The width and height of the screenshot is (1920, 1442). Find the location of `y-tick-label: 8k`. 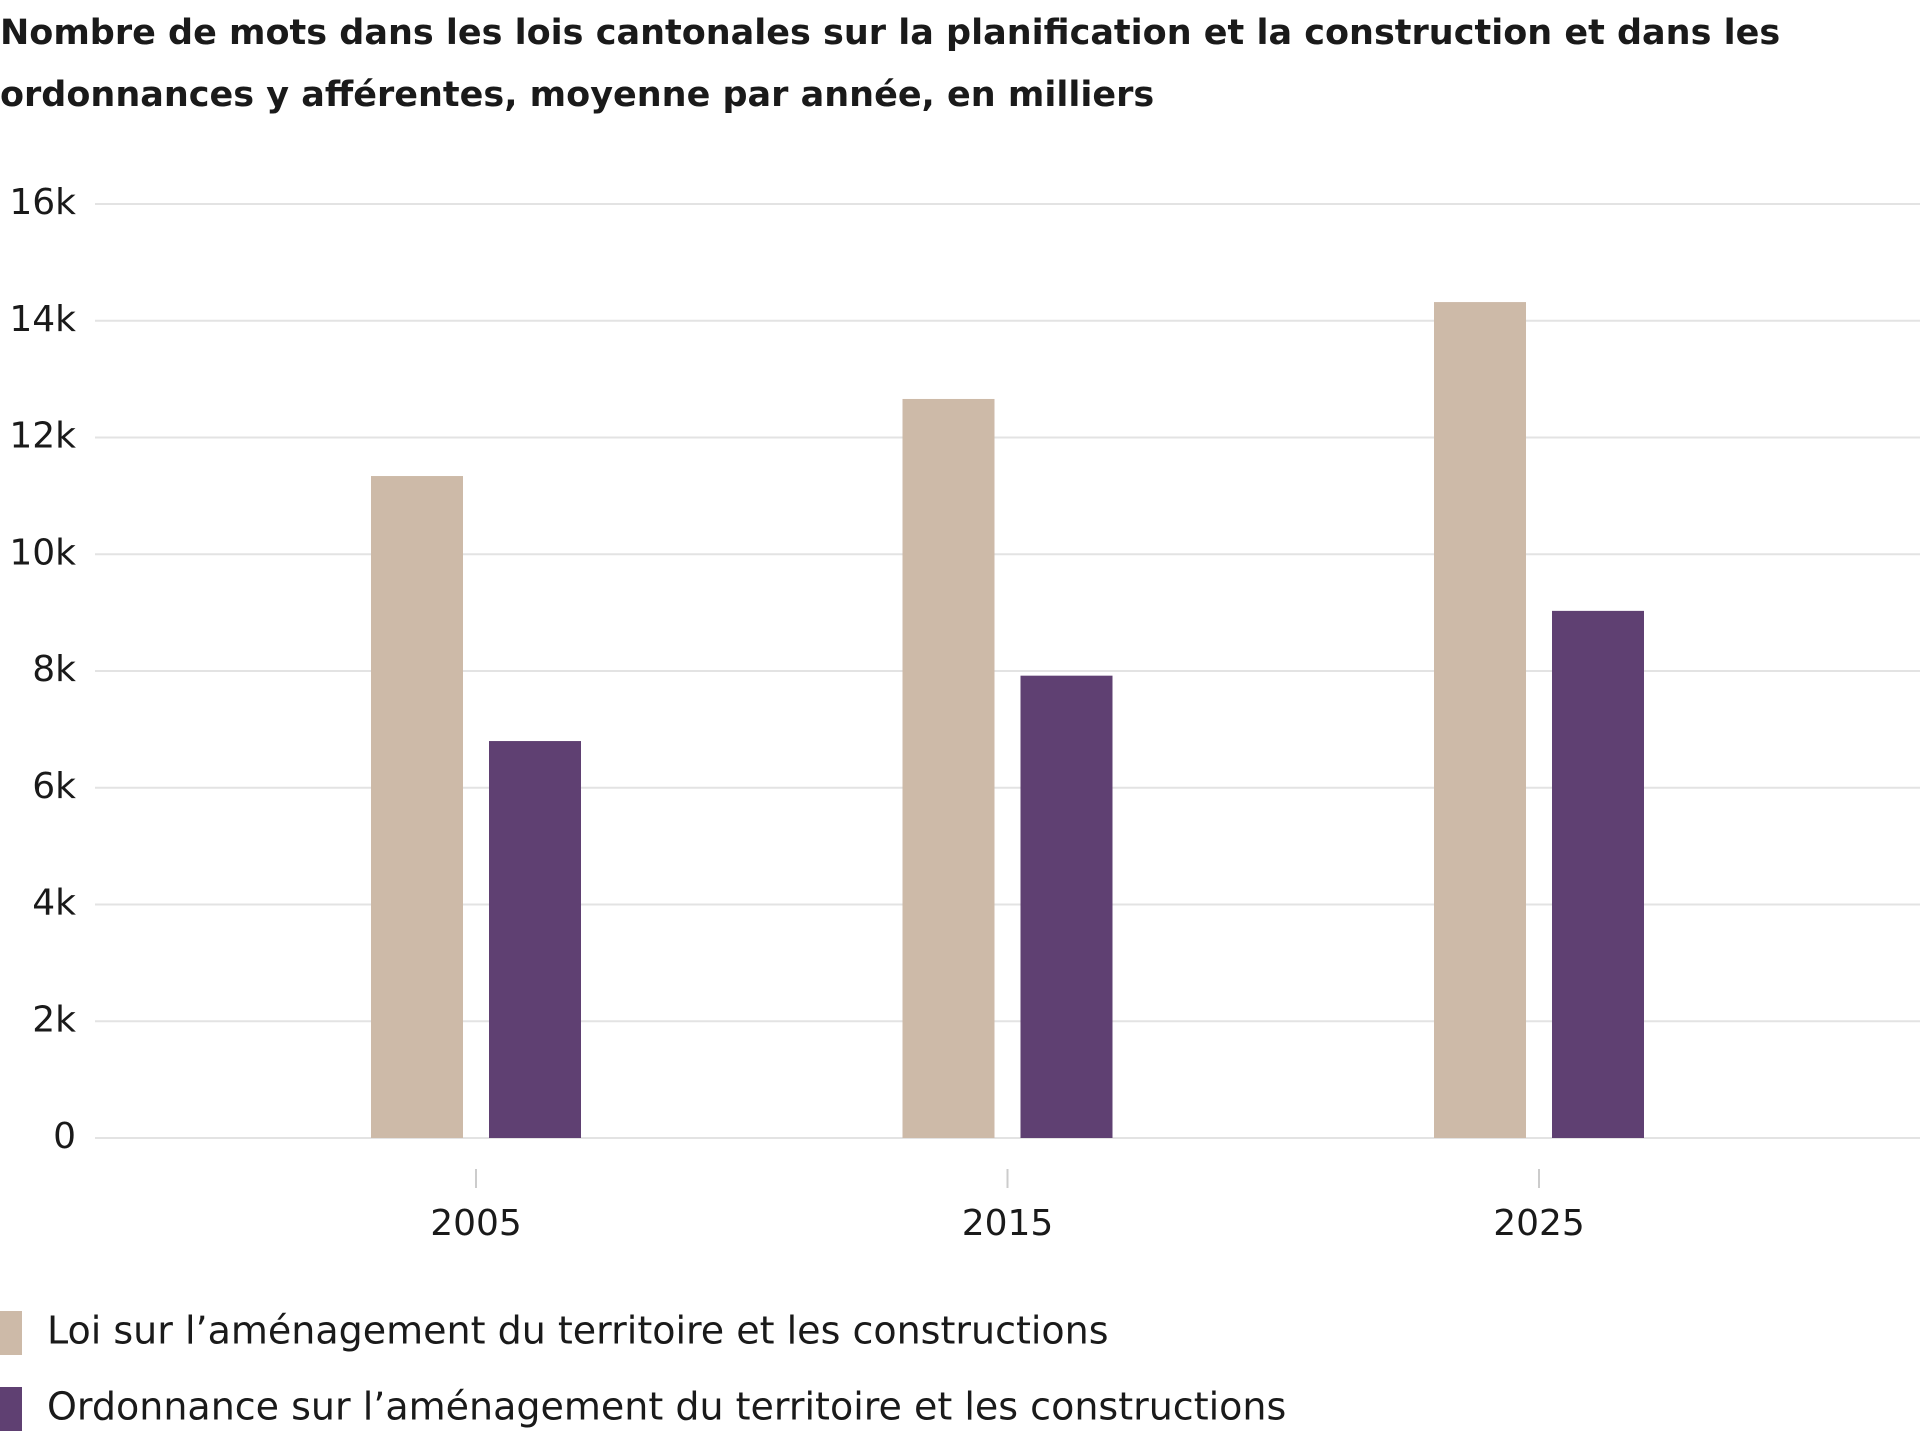

y-tick-label: 8k is located at coordinates (54, 669).